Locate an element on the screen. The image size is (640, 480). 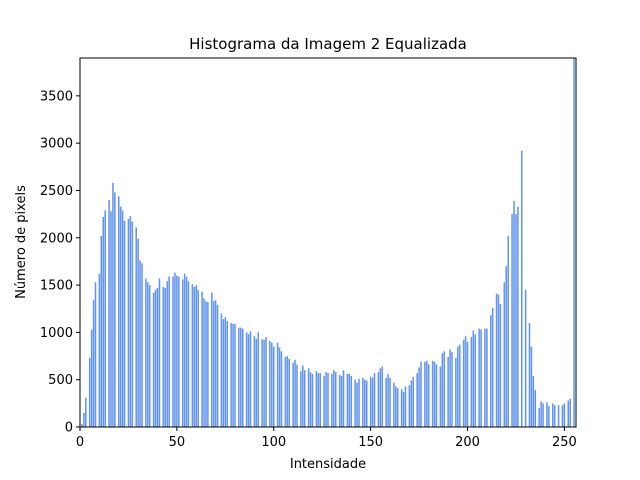
x-tick-label: 250 is located at coordinates (564, 442).